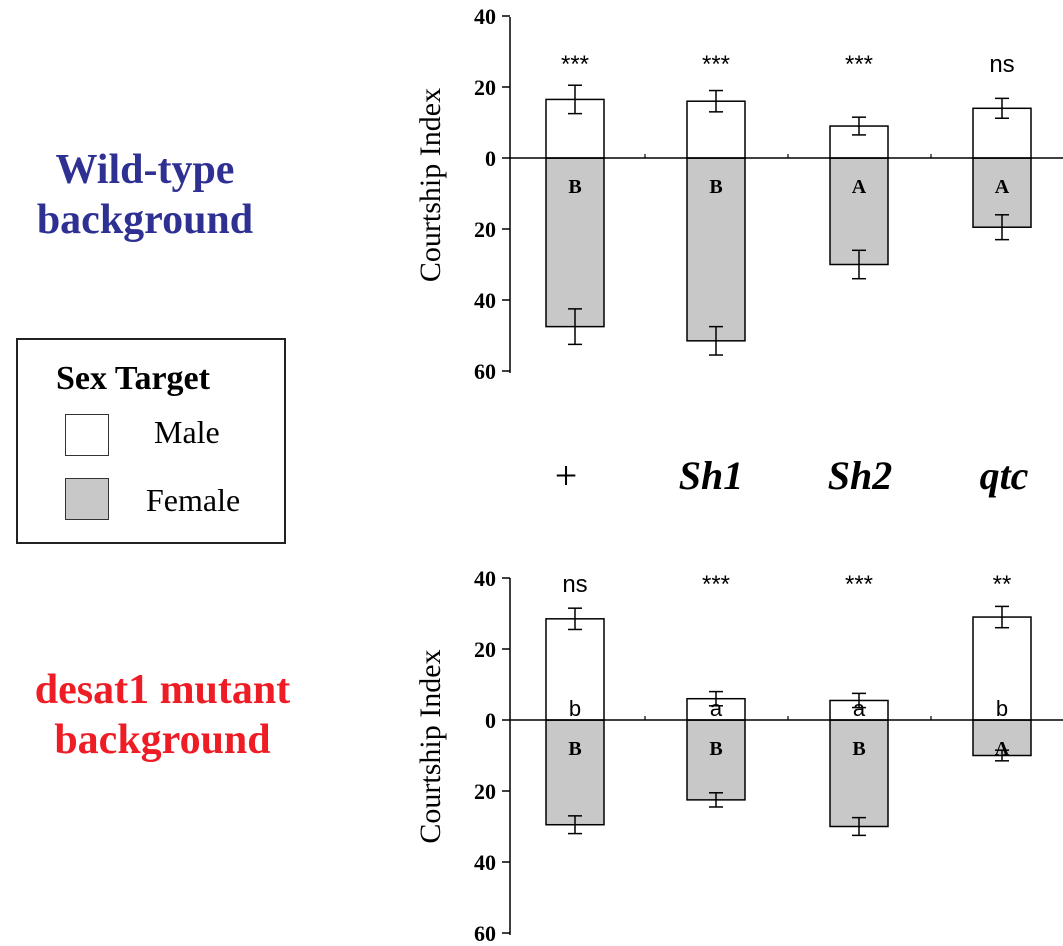 This screenshot has height=946, width=1063. What do you see at coordinates (860, 475) in the screenshot?
I see `genotype-label: Sh2` at bounding box center [860, 475].